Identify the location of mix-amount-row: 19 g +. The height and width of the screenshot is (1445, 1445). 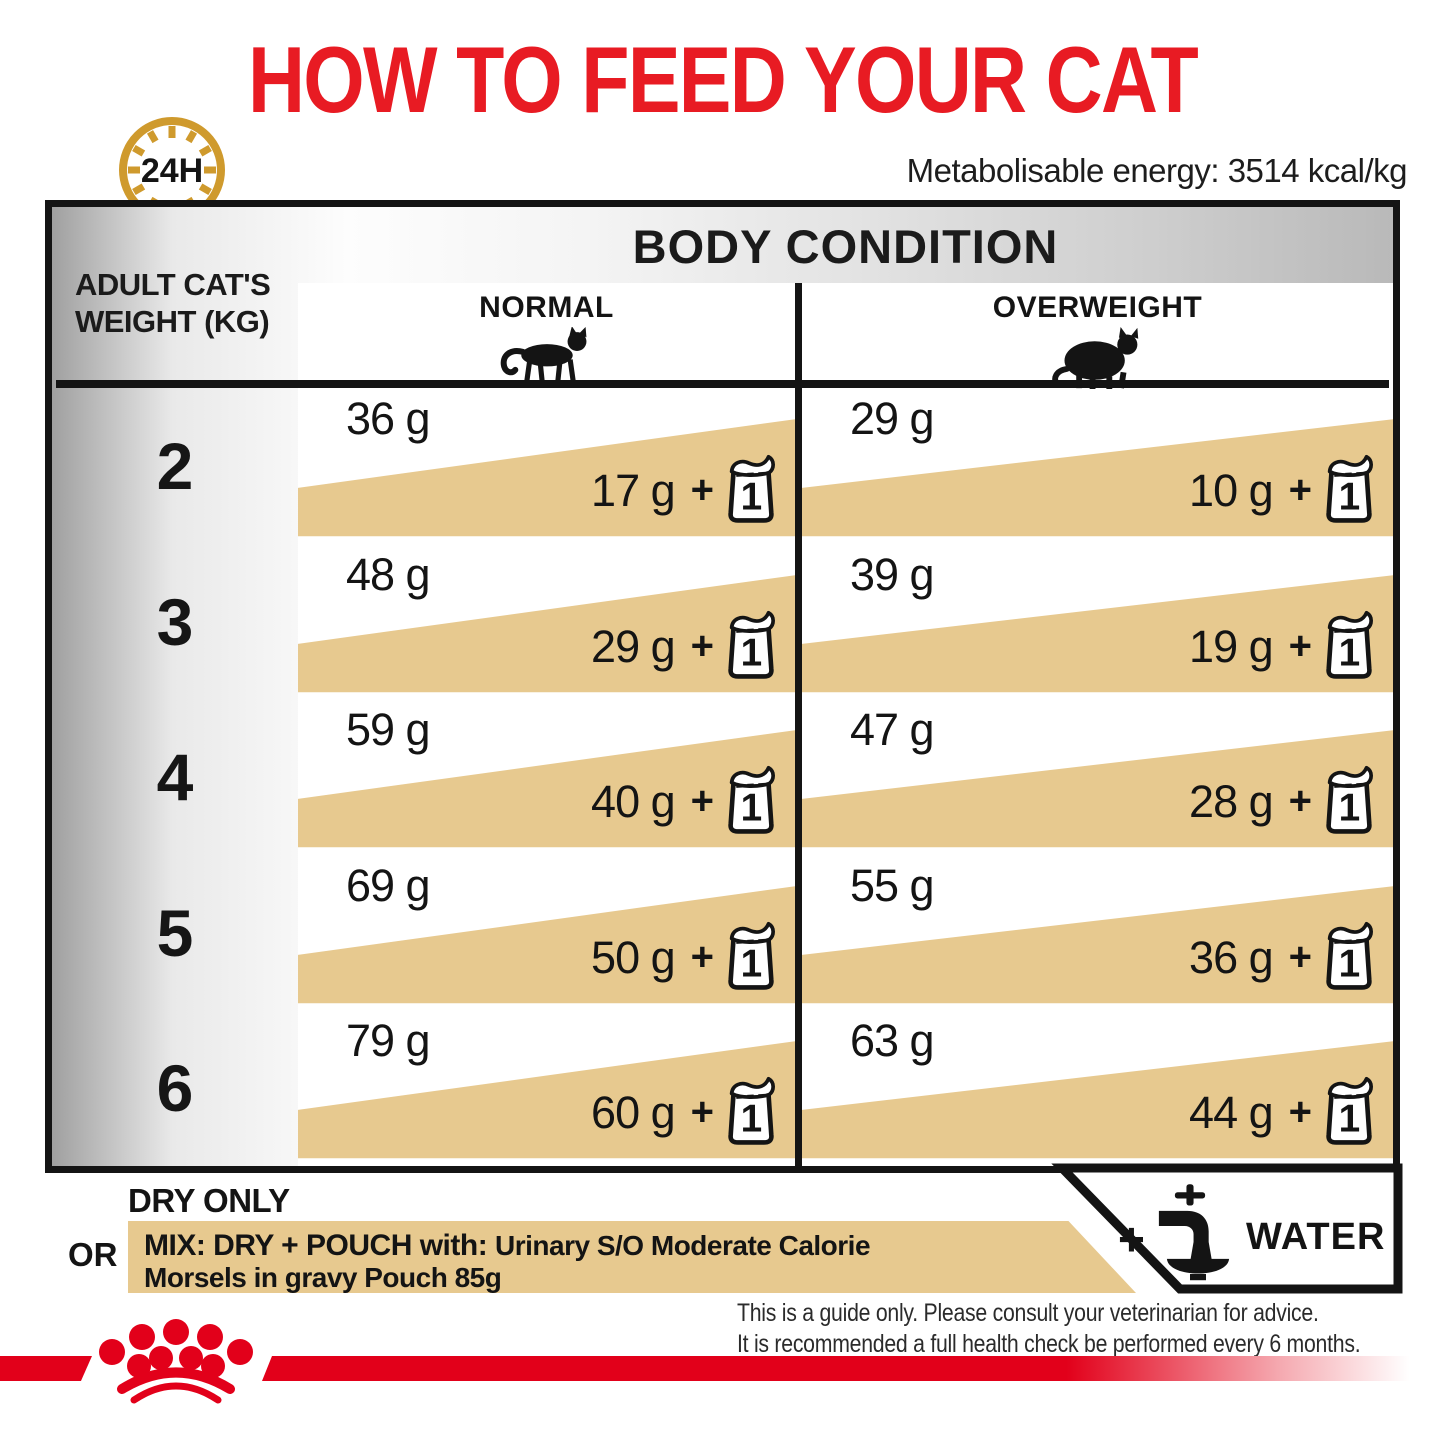
(1282, 646).